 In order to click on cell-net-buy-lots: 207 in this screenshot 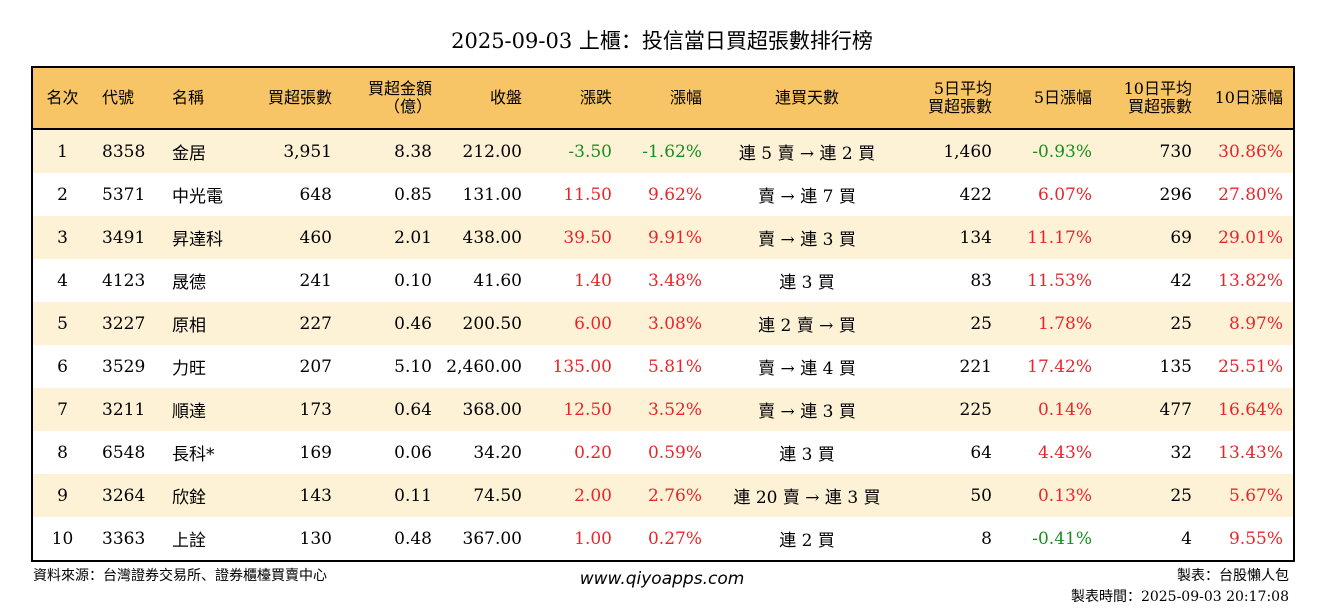, I will do `click(292, 366)`.